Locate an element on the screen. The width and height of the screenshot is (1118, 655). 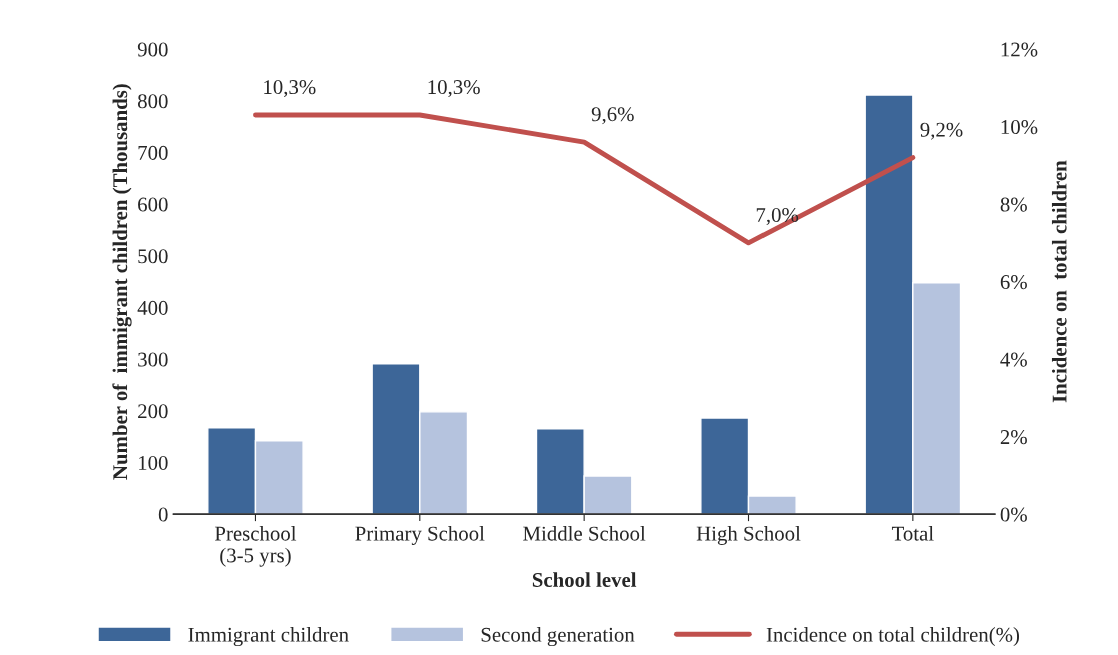
x-axis-title: School level is located at coordinates (584, 579).